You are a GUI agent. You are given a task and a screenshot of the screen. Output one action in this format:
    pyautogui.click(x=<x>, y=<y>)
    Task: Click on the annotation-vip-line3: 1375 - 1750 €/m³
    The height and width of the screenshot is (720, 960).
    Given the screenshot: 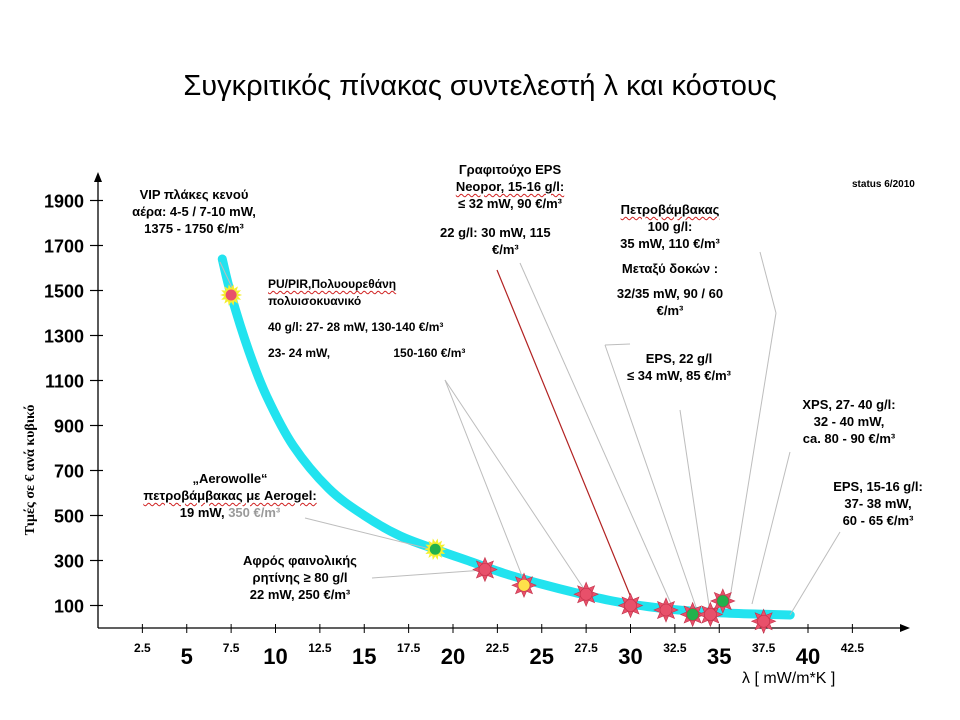 What is the action you would take?
    pyautogui.click(x=194, y=228)
    